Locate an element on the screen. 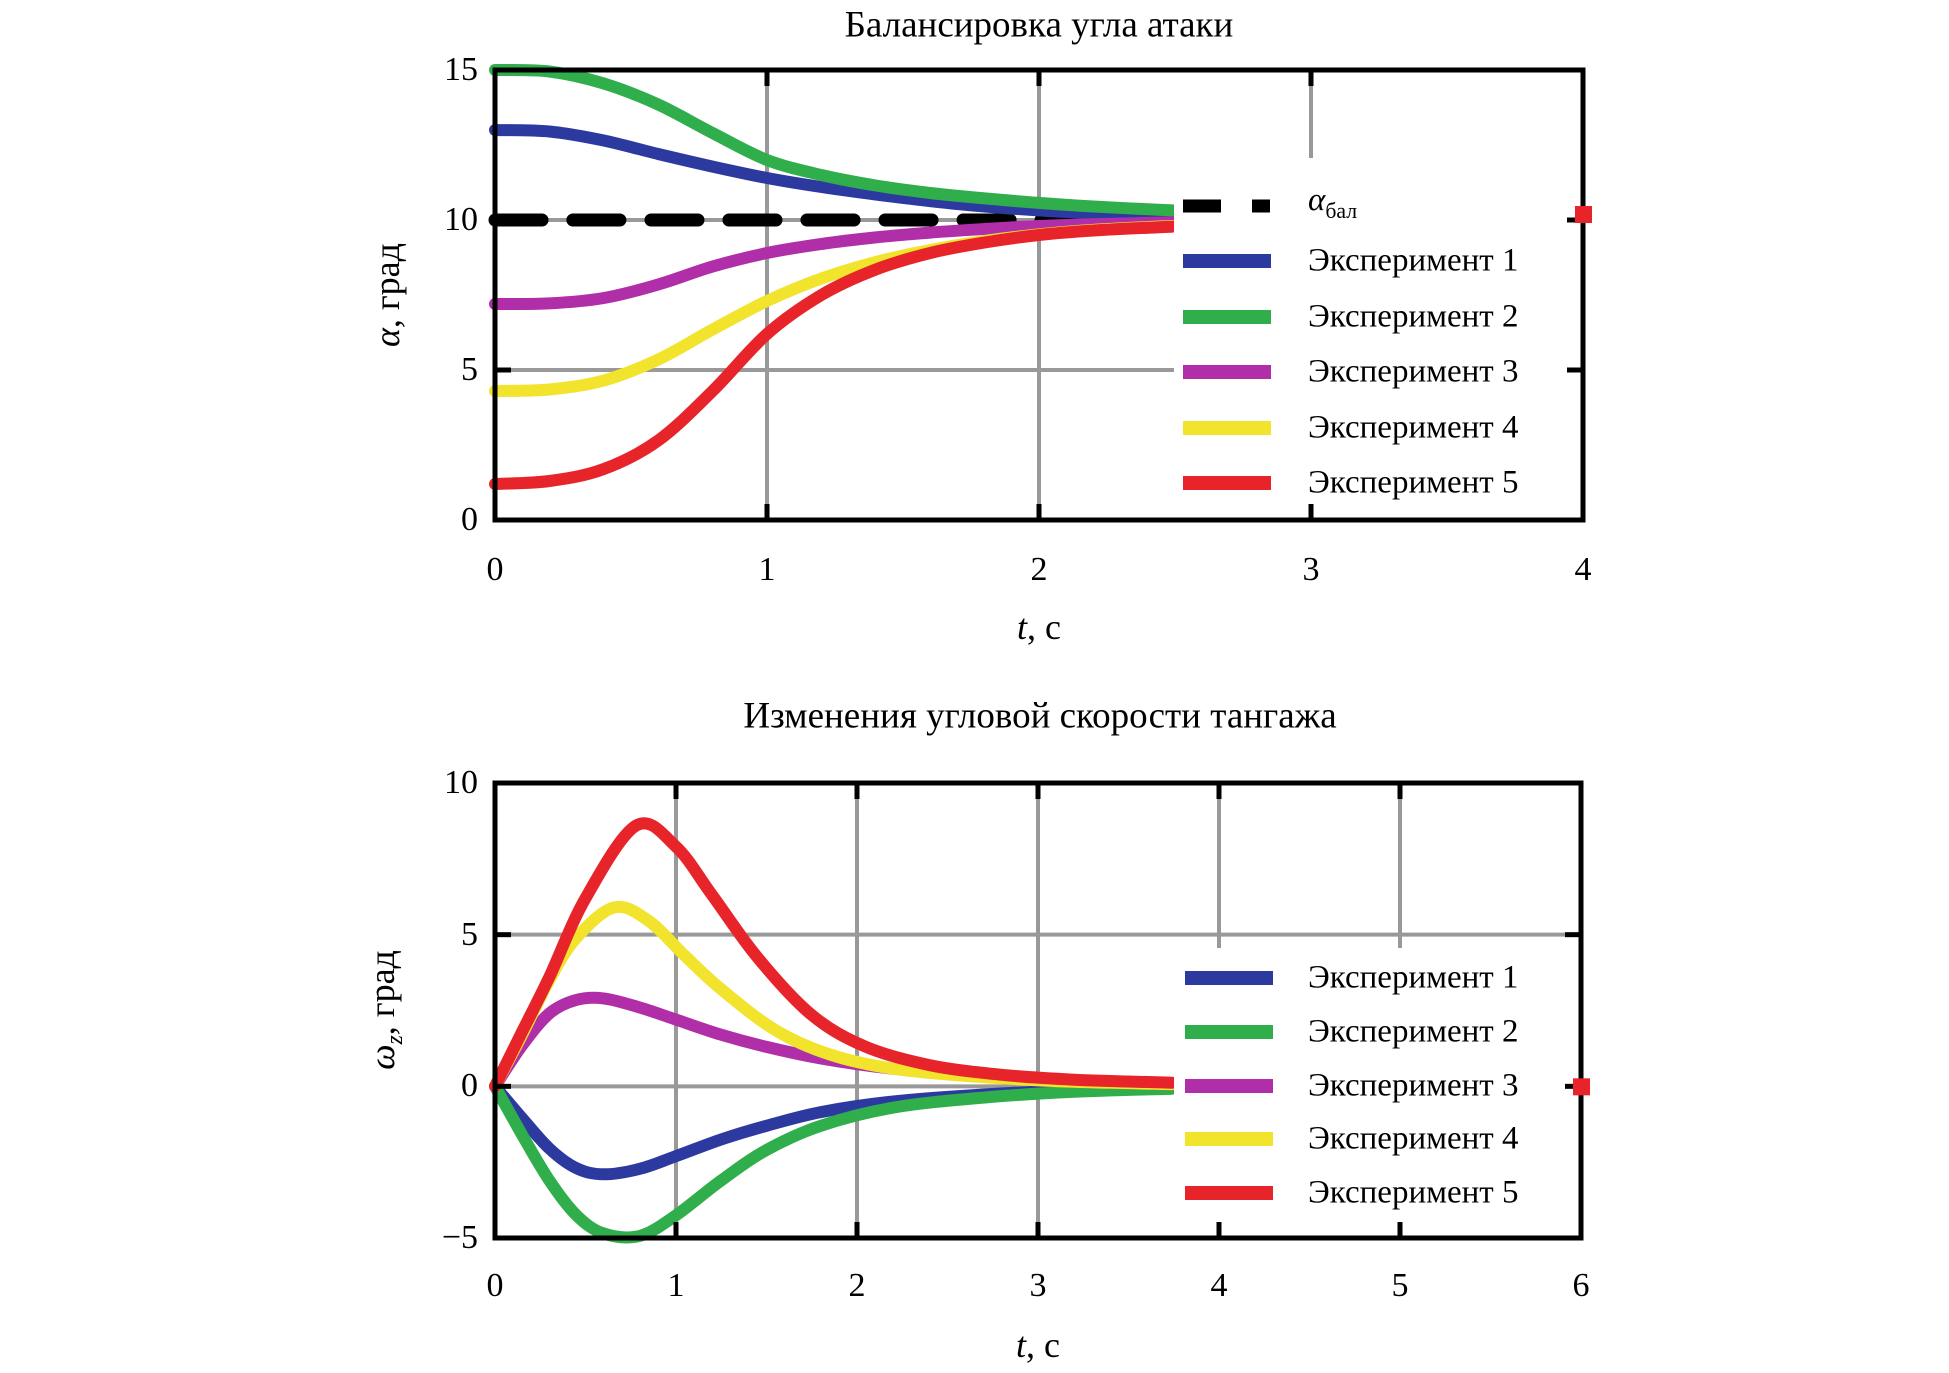 The width and height of the screenshot is (1949, 1373). chart2-title: Изменения угловой скорости тангажа is located at coordinates (1040, 716).